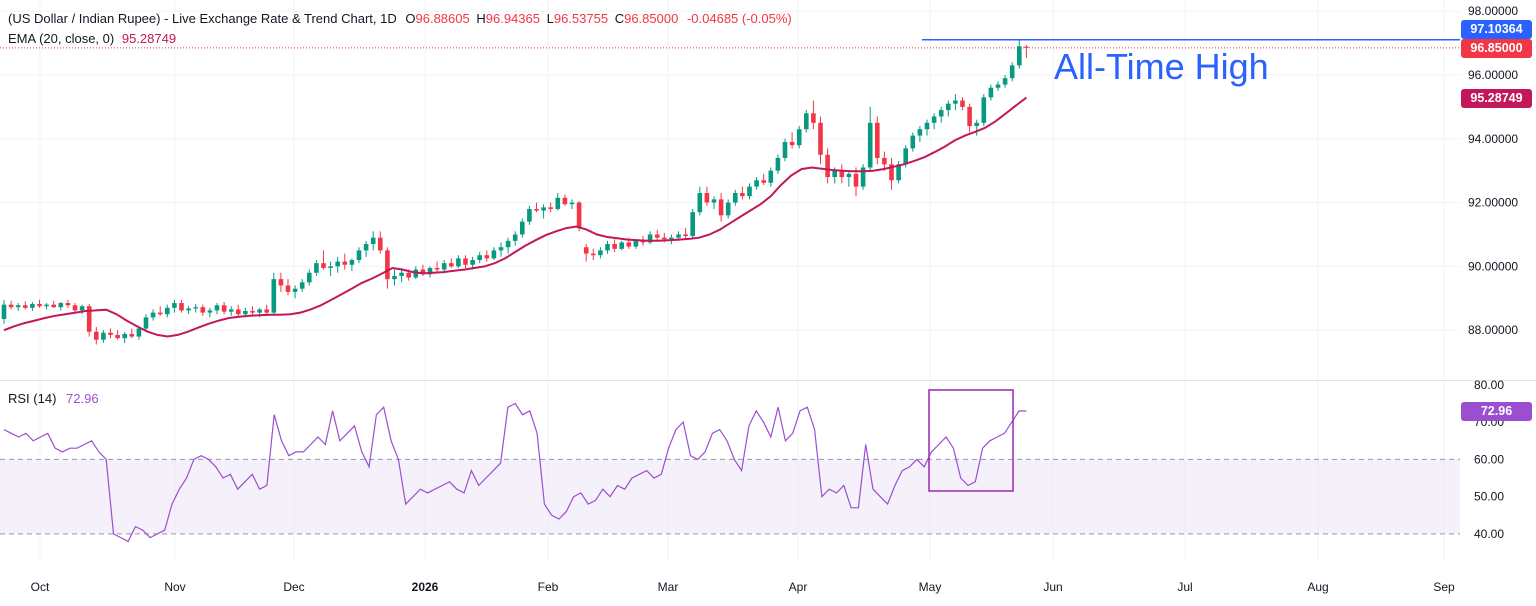  Describe the element at coordinates (548, 587) in the screenshot. I see `time-tick-label: Feb` at that location.